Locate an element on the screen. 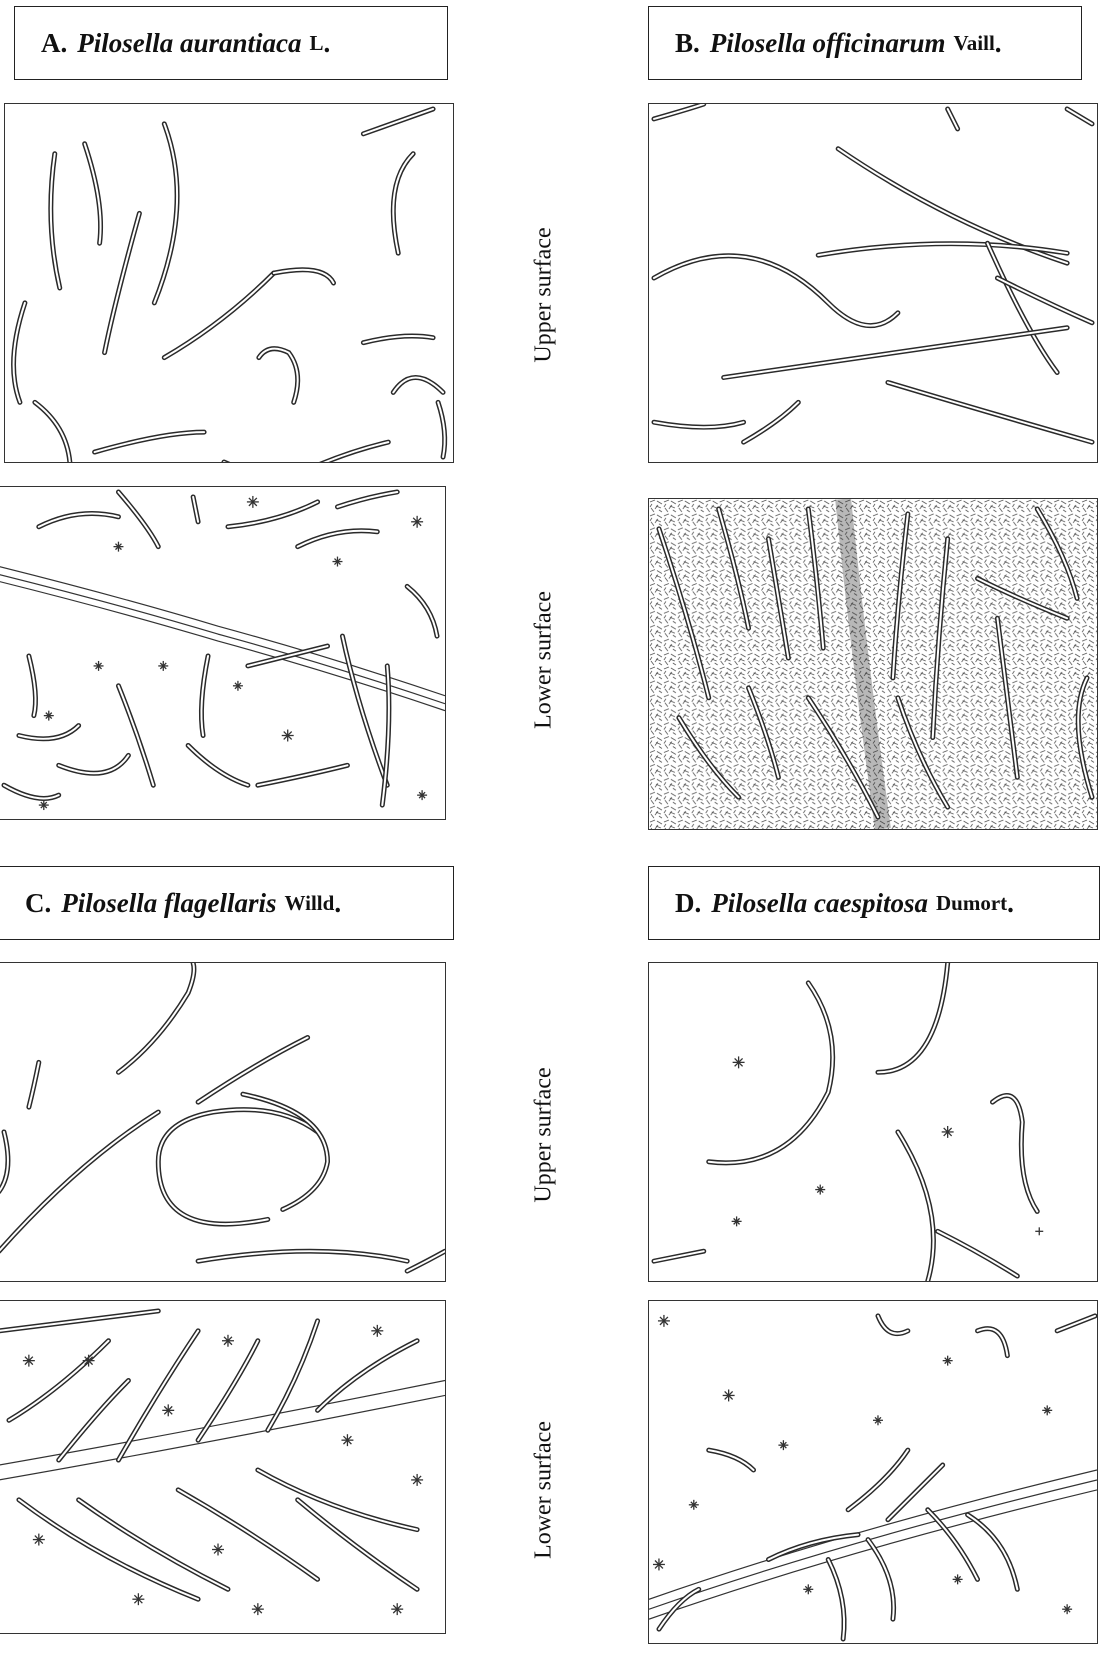 The height and width of the screenshot is (1674, 1102). panel-b-lower is located at coordinates (873, 664).